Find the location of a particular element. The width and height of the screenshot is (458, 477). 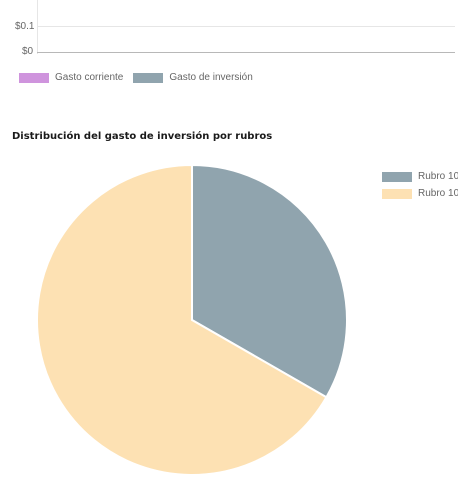

y-tick-label: $0 is located at coordinates (28, 51).